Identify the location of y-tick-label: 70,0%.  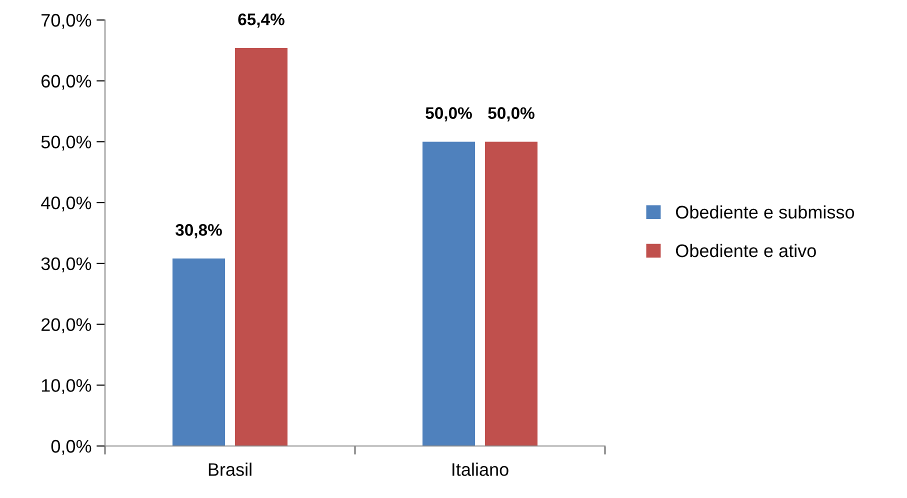
(67, 21).